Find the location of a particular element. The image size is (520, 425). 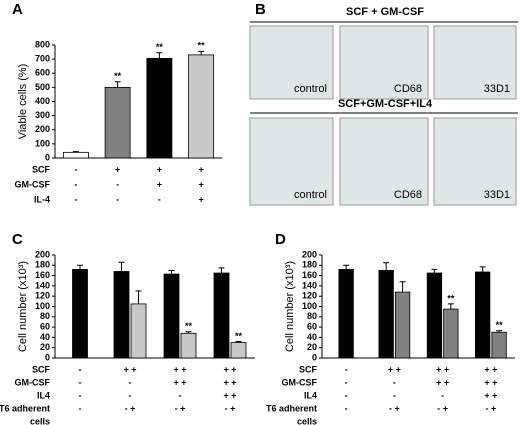

y-tick-label: 20 is located at coordinates (312, 347).